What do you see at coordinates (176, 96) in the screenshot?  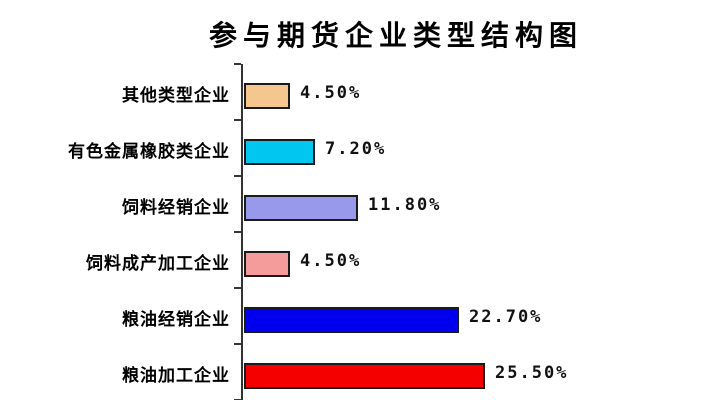 I see `category-label: 其他类型企业` at bounding box center [176, 96].